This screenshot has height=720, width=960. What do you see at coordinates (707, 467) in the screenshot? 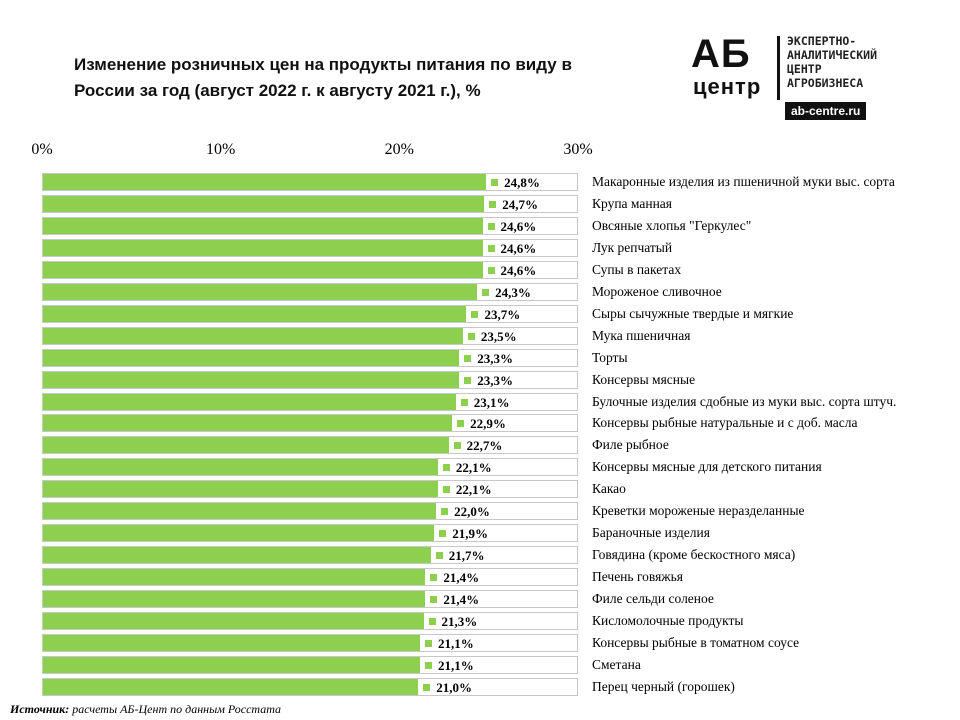
I see `category-label: Консервы мясные для детского питания` at bounding box center [707, 467].